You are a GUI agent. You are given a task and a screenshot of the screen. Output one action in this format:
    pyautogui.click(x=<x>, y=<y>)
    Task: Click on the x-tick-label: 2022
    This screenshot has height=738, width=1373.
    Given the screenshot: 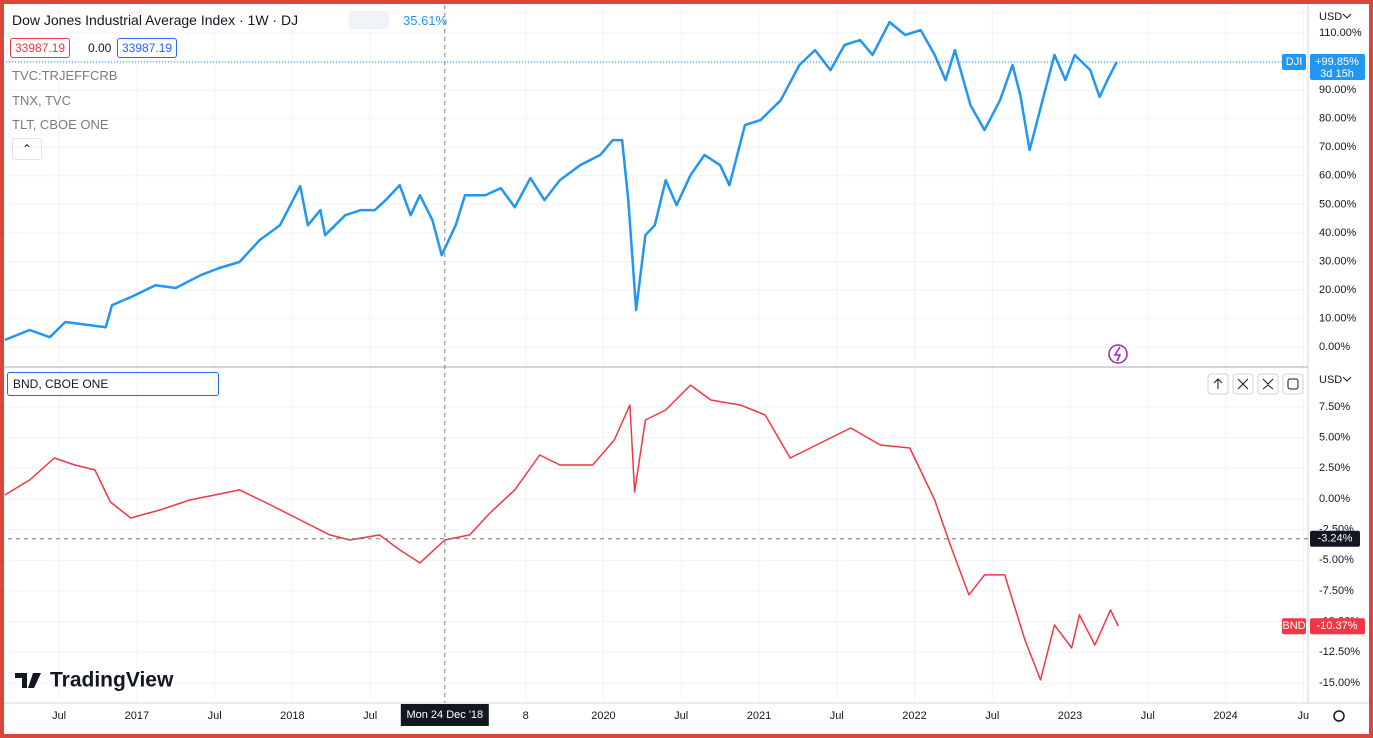 What is the action you would take?
    pyautogui.click(x=914, y=716)
    